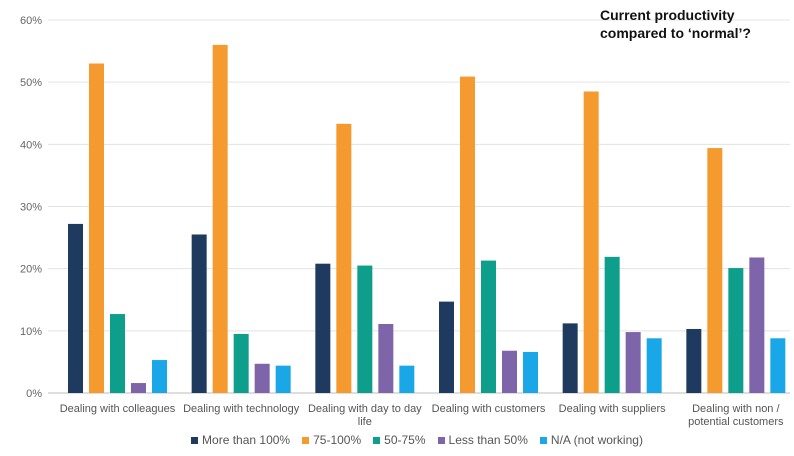 Image resolution: width=794 pixels, height=456 pixels. I want to click on y-tick-label: 0%, so click(34, 394).